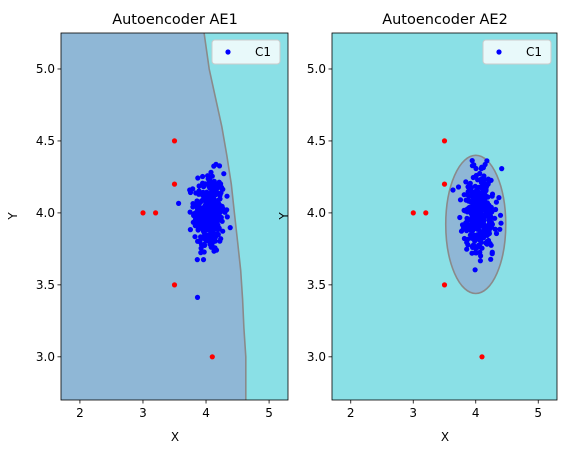 This screenshot has width=567, height=455. What do you see at coordinates (45, 357) in the screenshot?
I see `y-tick-label: 3.0` at bounding box center [45, 357].